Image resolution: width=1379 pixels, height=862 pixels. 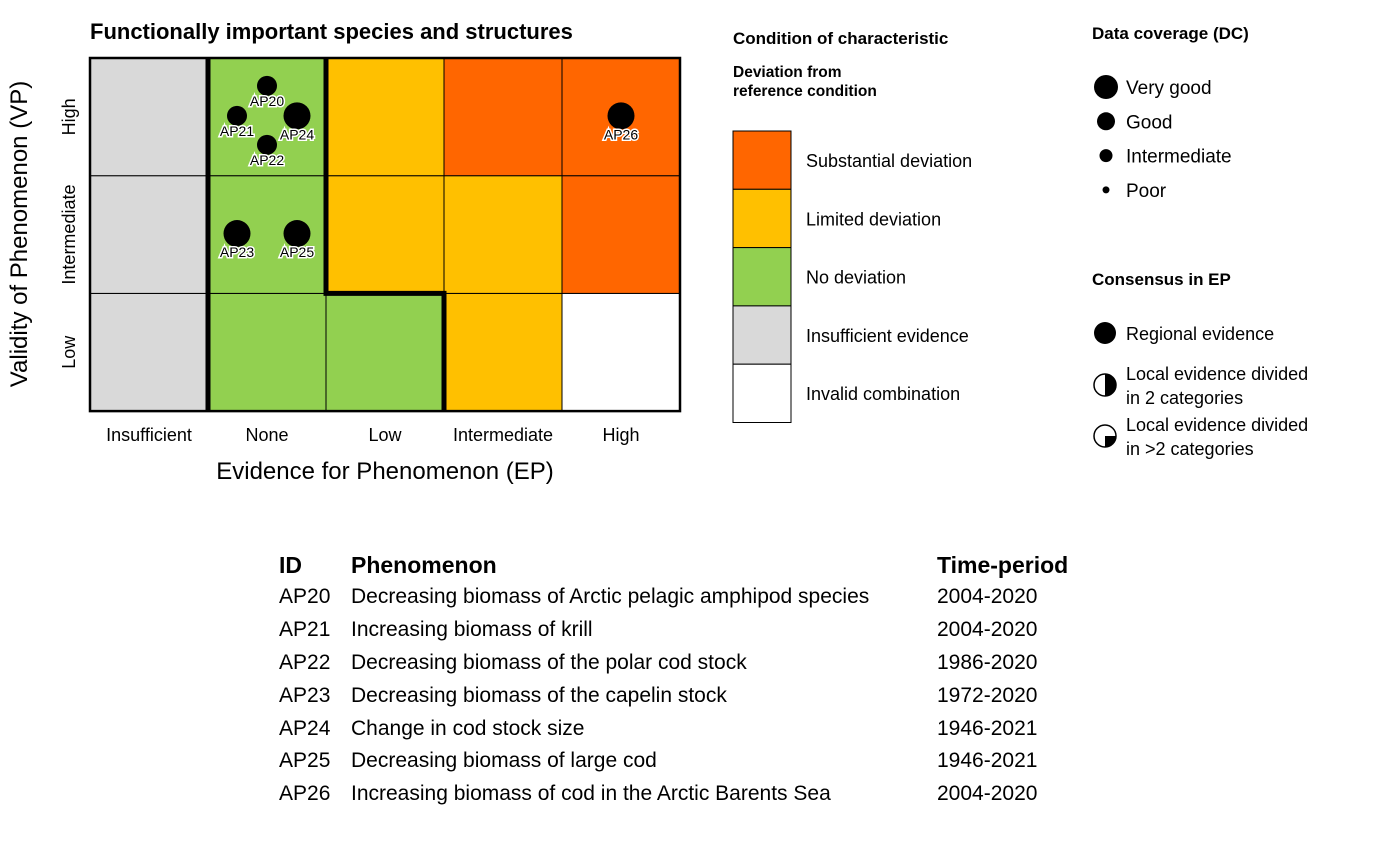 I want to click on data-point-label: AP25, so click(x=297, y=252).